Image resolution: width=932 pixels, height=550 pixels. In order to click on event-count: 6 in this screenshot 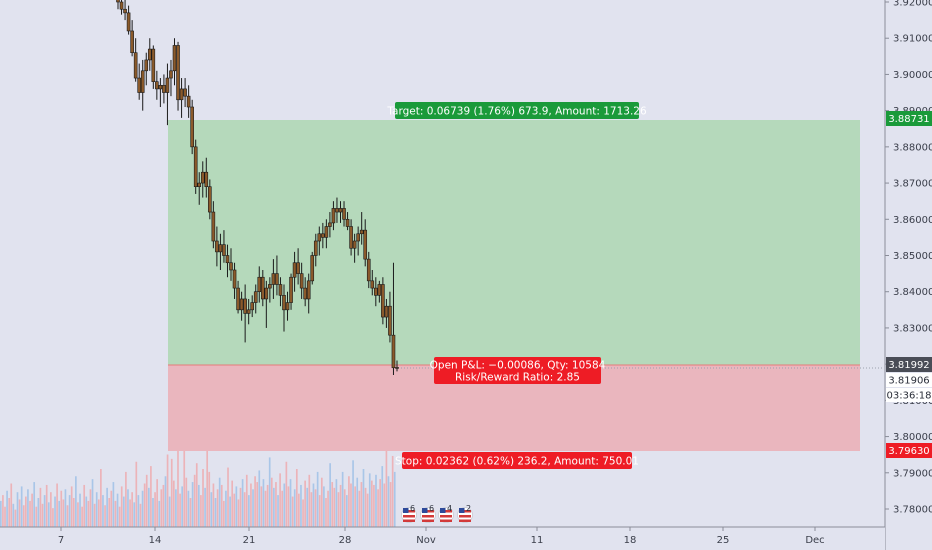, I will do `click(412, 508)`.